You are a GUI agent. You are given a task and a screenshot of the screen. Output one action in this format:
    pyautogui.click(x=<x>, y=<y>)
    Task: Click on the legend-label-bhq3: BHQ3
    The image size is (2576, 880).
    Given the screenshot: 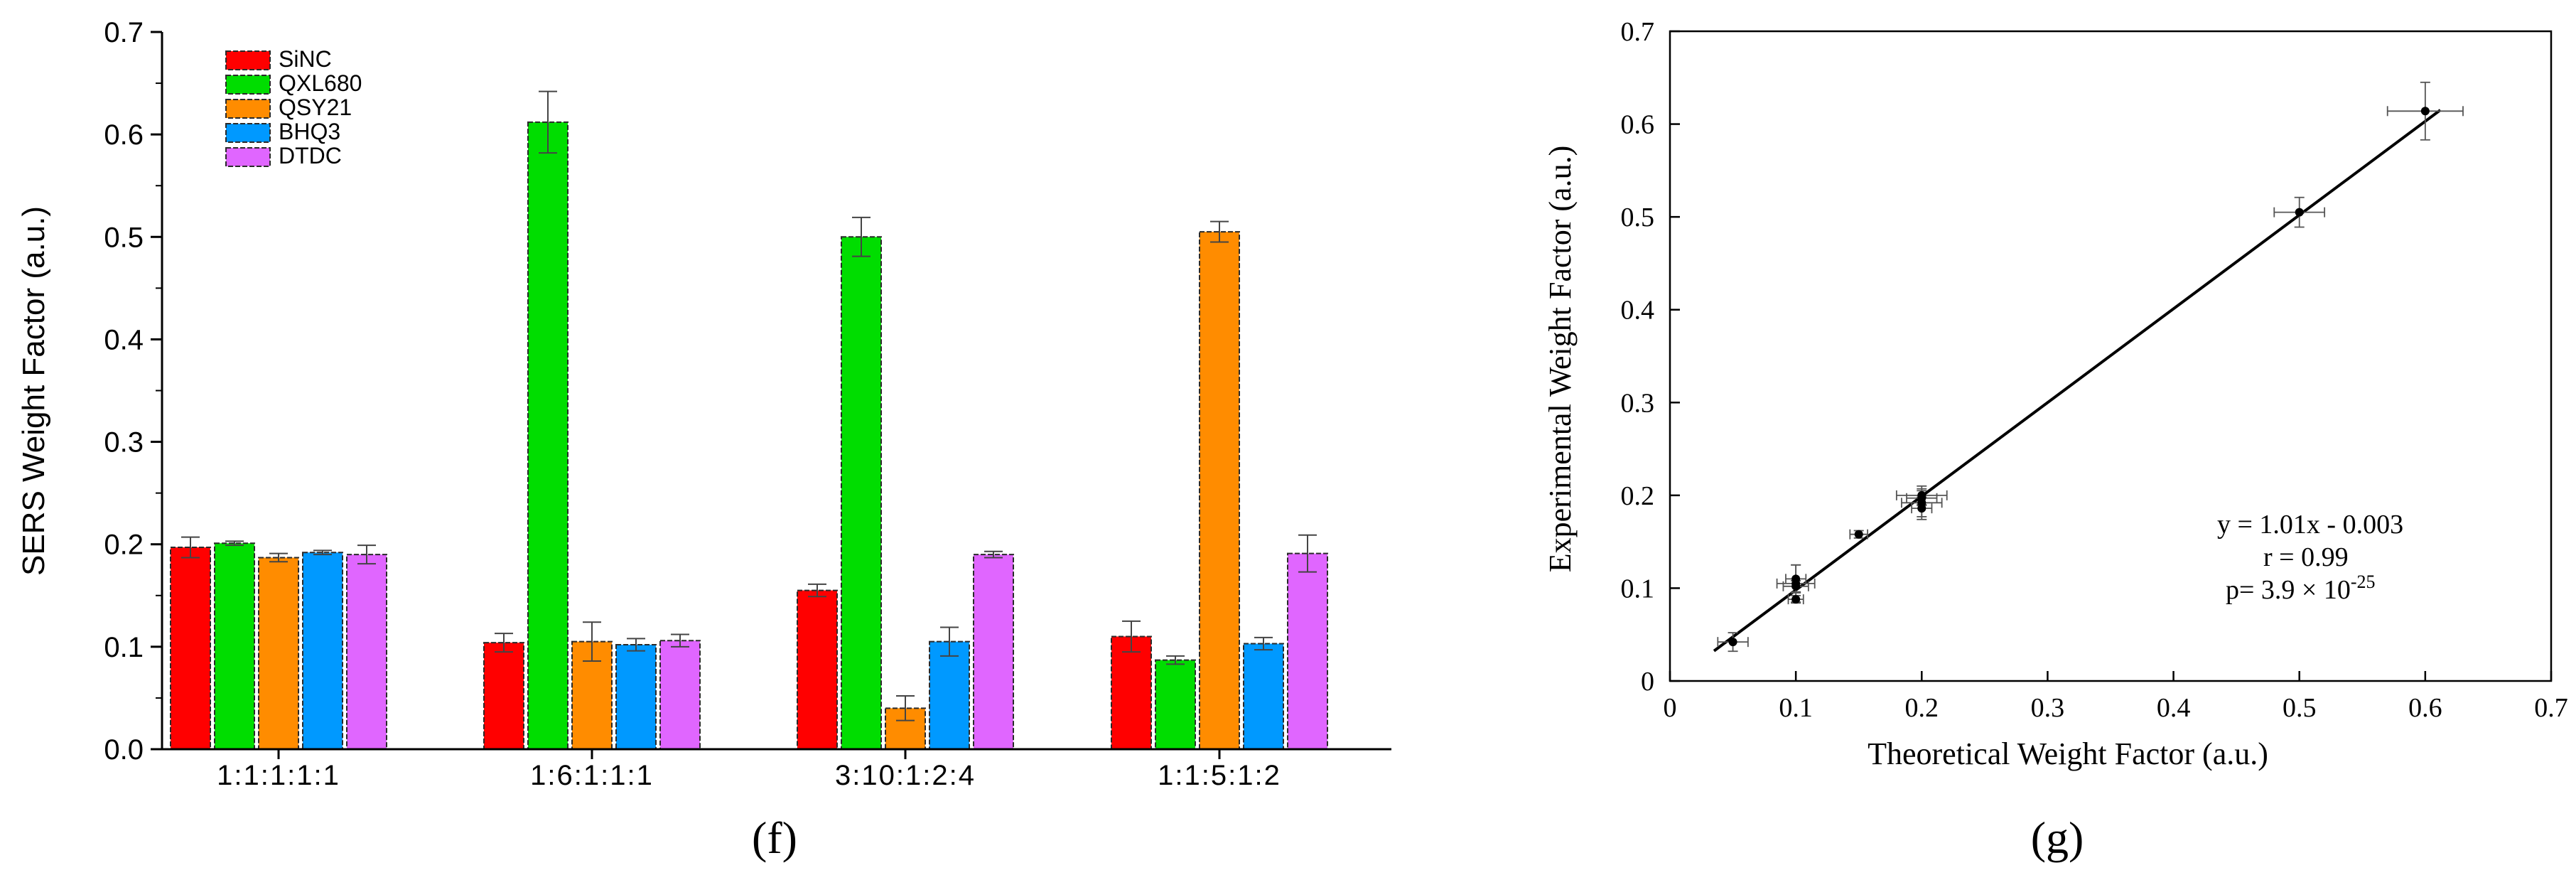 What is the action you would take?
    pyautogui.click(x=309, y=131)
    